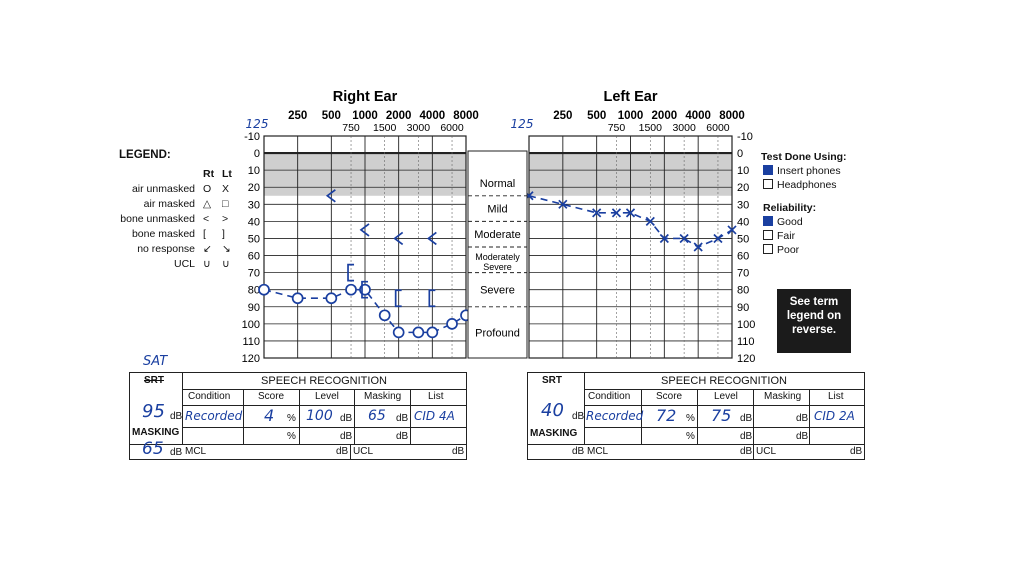 The width and height of the screenshot is (1024, 576). What do you see at coordinates (552, 380) in the screenshot?
I see `srt-printed-label: SRT` at bounding box center [552, 380].